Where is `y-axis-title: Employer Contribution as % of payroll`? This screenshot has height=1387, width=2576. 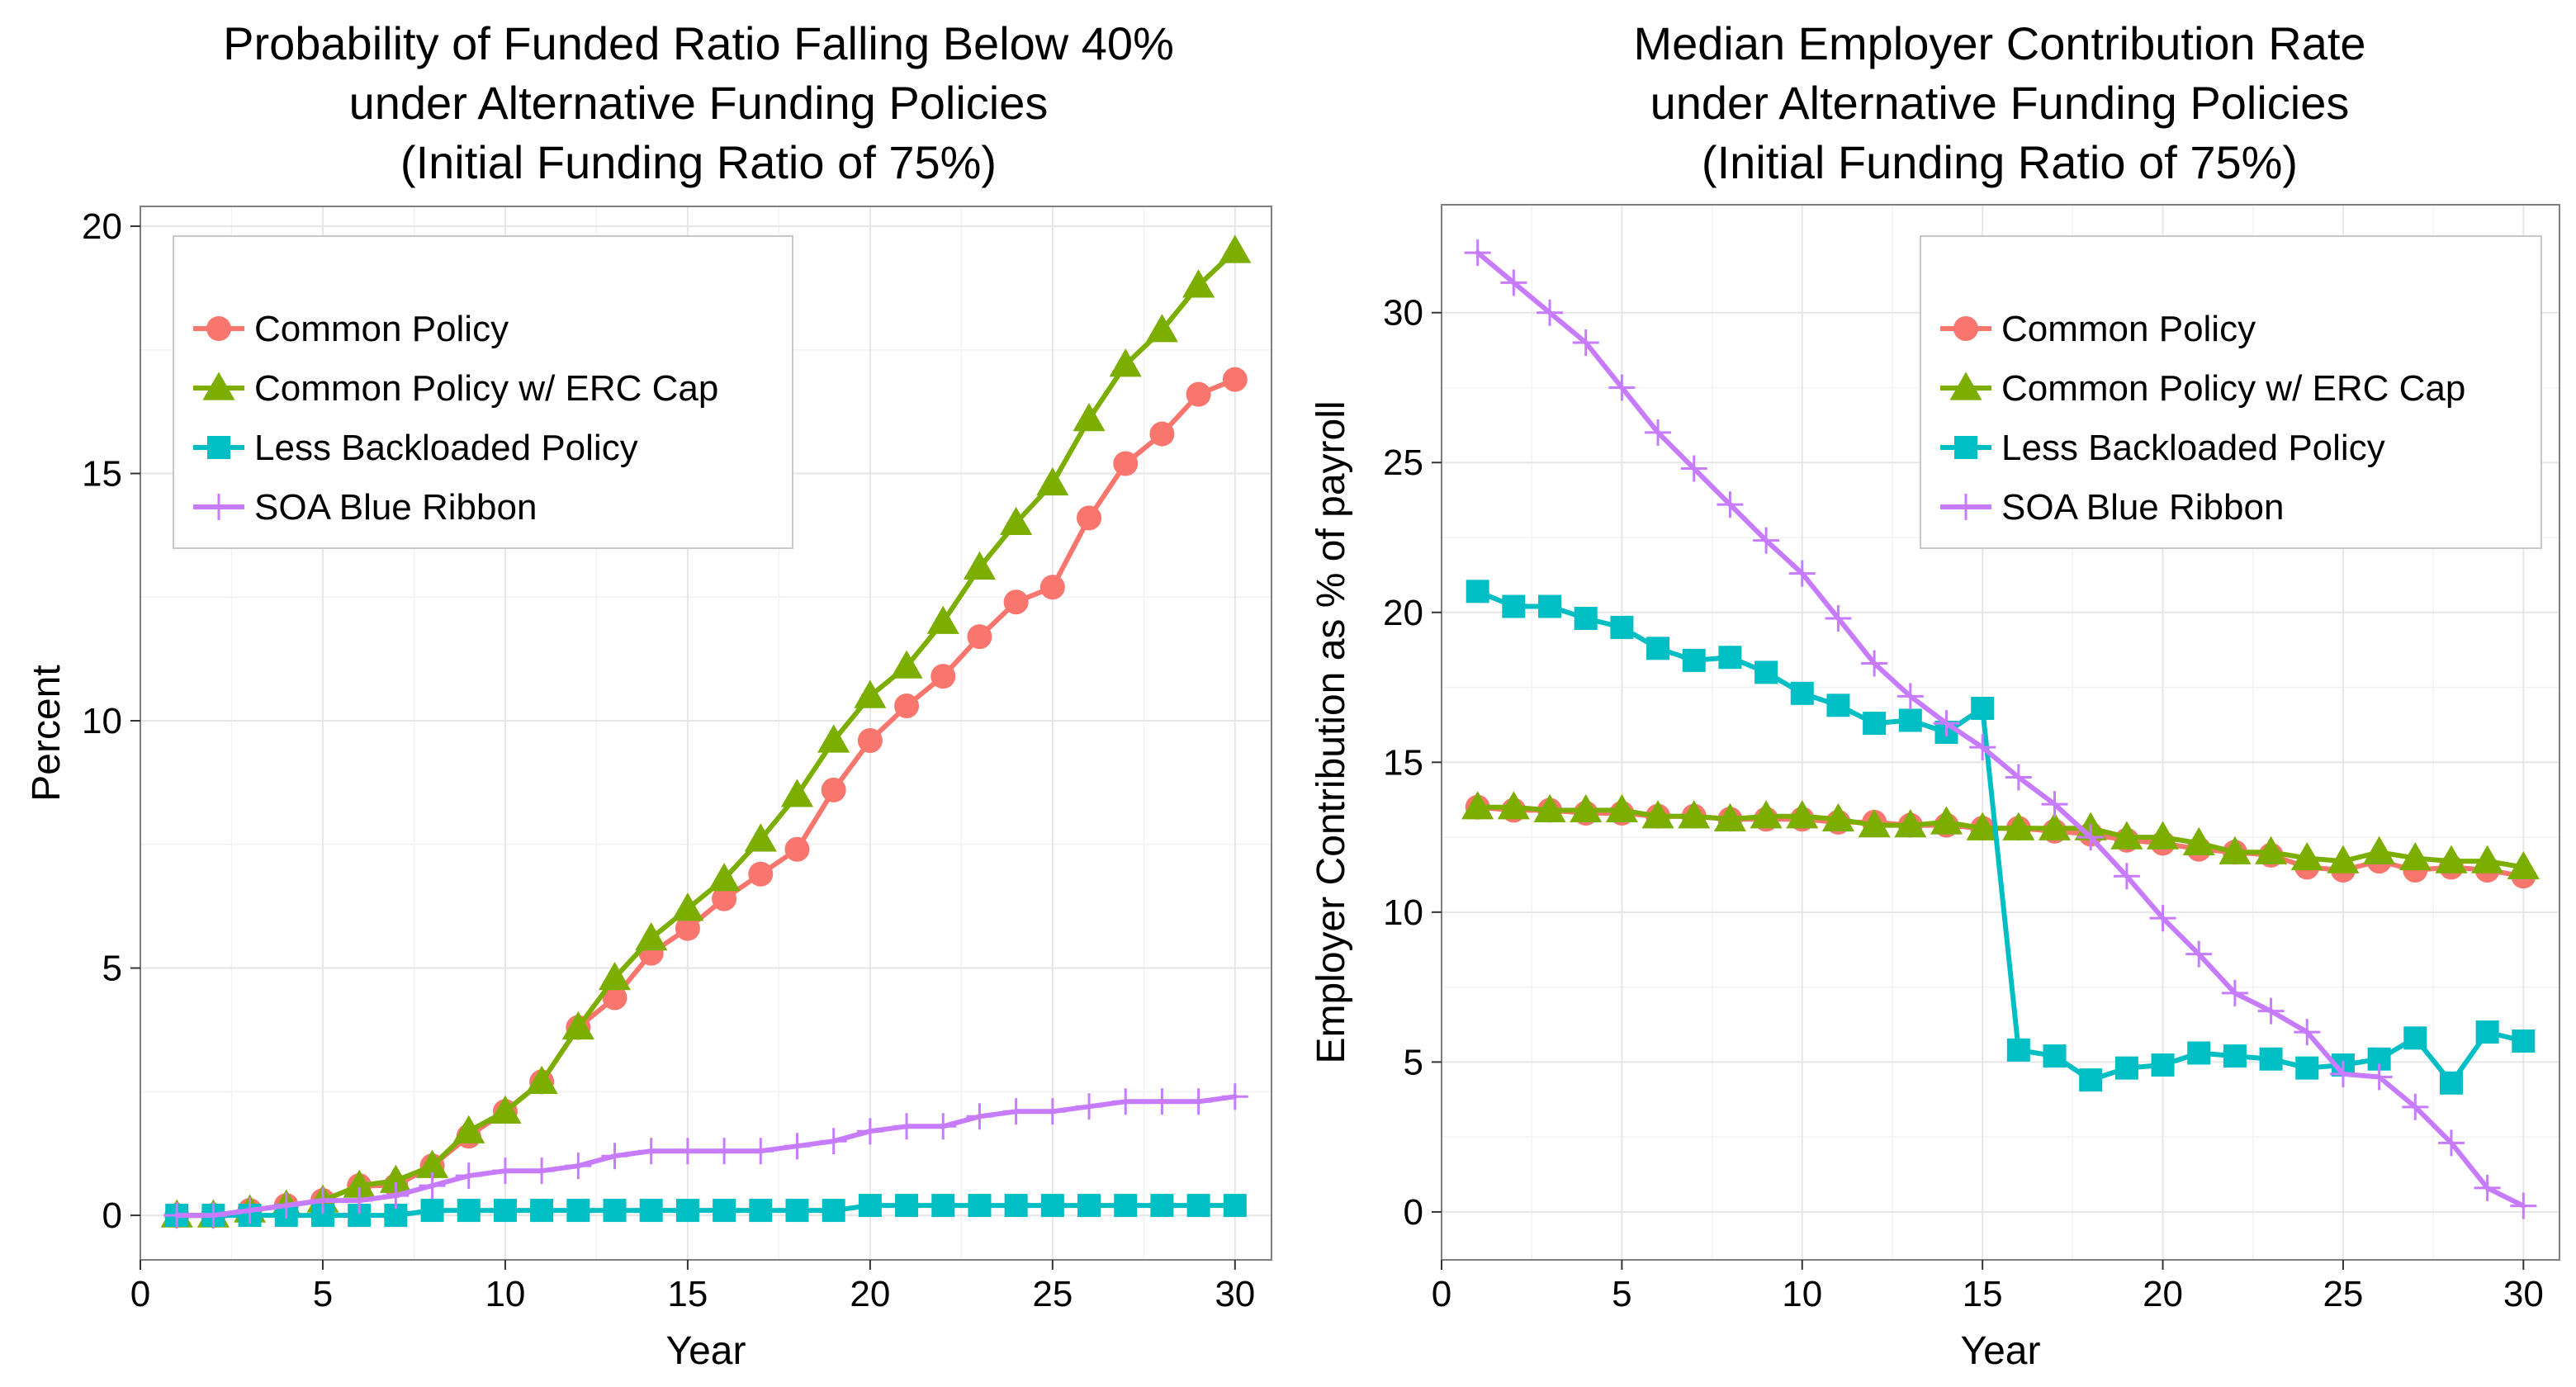 y-axis-title: Employer Contribution as % of payroll is located at coordinates (1331, 731).